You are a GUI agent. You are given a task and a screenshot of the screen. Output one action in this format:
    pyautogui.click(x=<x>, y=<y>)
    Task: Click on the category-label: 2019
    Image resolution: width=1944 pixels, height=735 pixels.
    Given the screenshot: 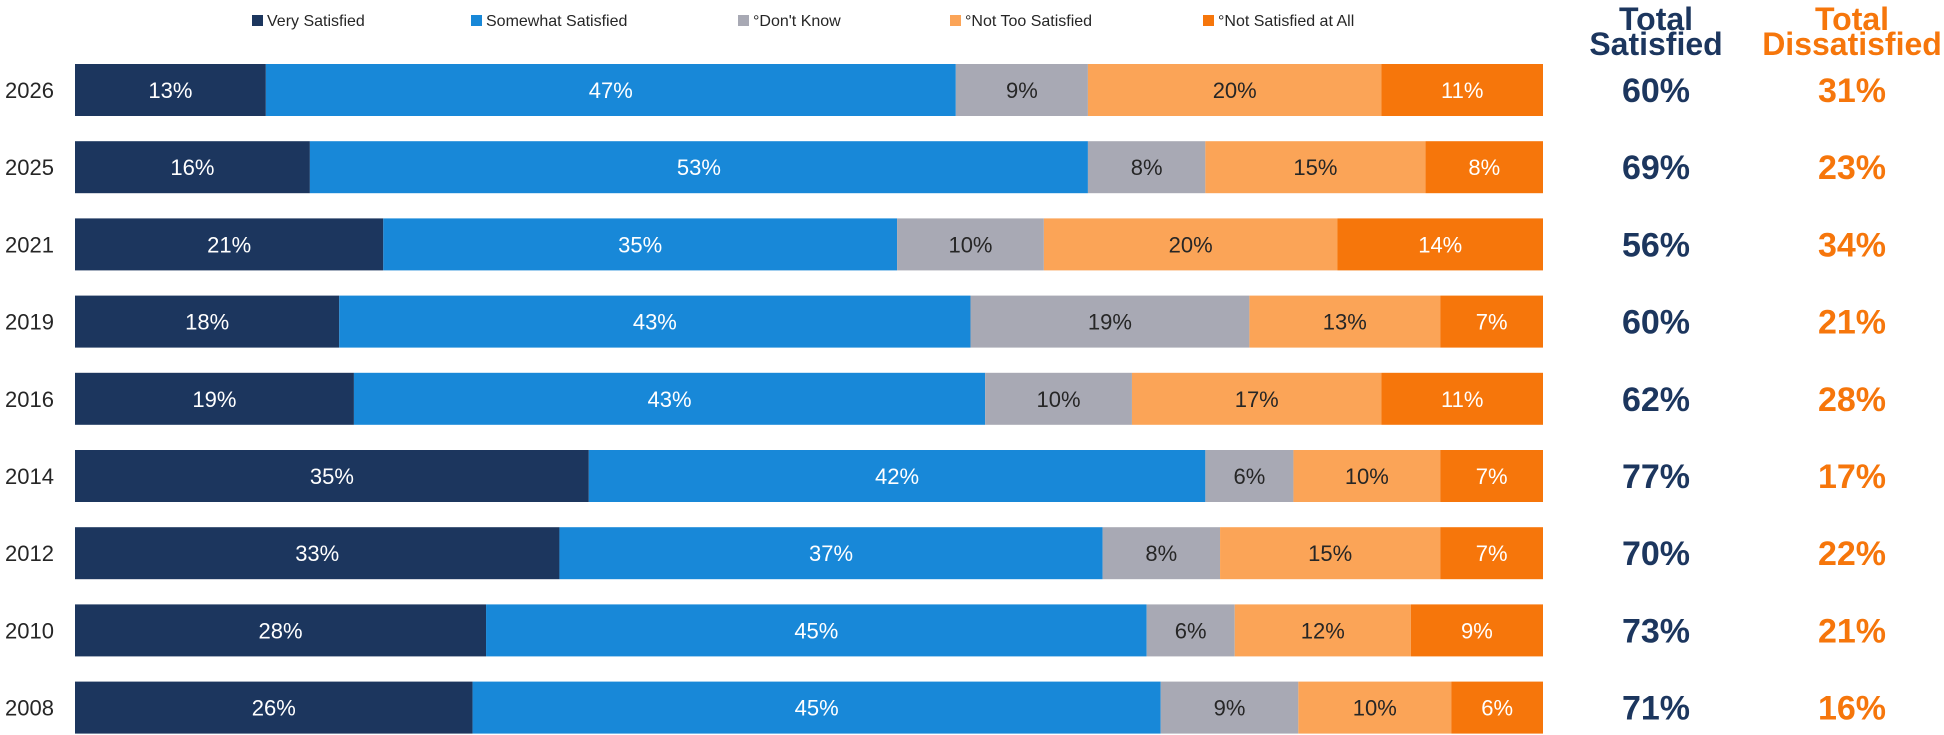 What is the action you would take?
    pyautogui.click(x=29, y=322)
    